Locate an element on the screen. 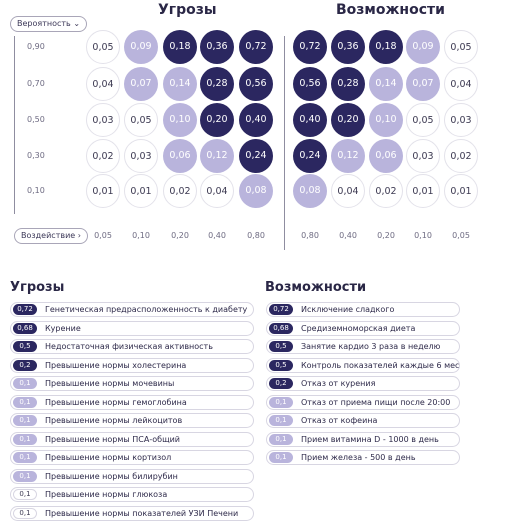 The width and height of the screenshot is (519, 530). y-tick-label: 0,50 is located at coordinates (36, 119).